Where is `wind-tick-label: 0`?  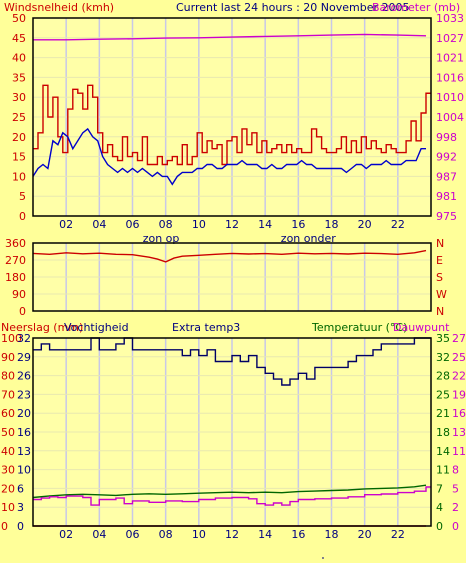
wind-tick-label: 0 is located at coordinates (22, 216).